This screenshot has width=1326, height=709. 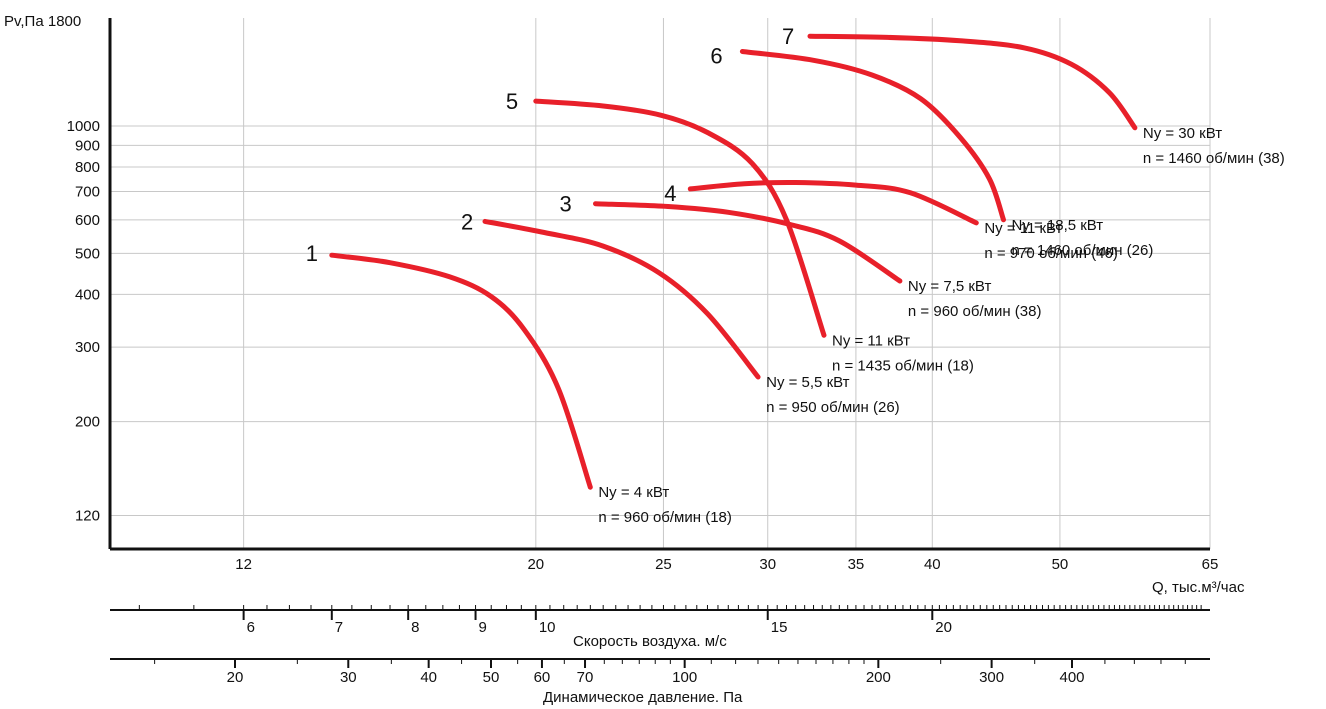 I want to click on series-4-annotation: Ny = 11 кВт, so click(x=1023, y=228).